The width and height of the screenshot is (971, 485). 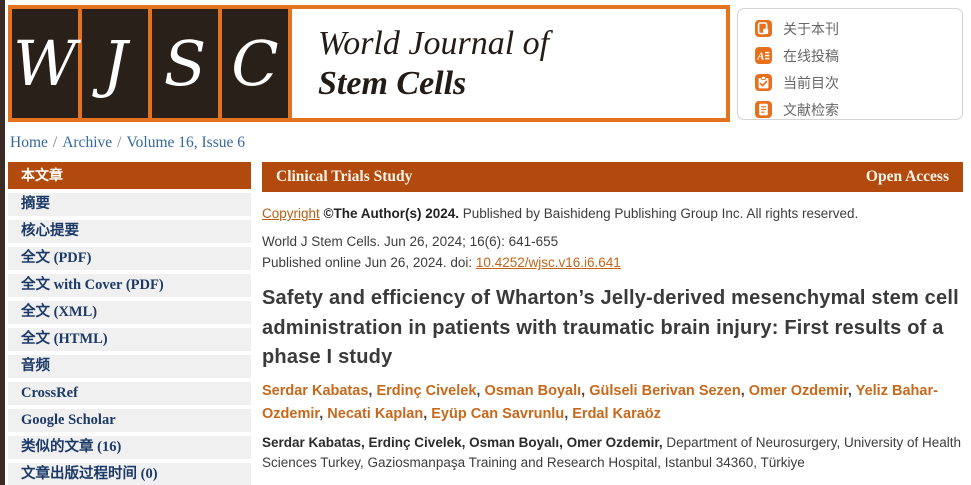 I want to click on about-journal-icon, so click(x=763, y=28).